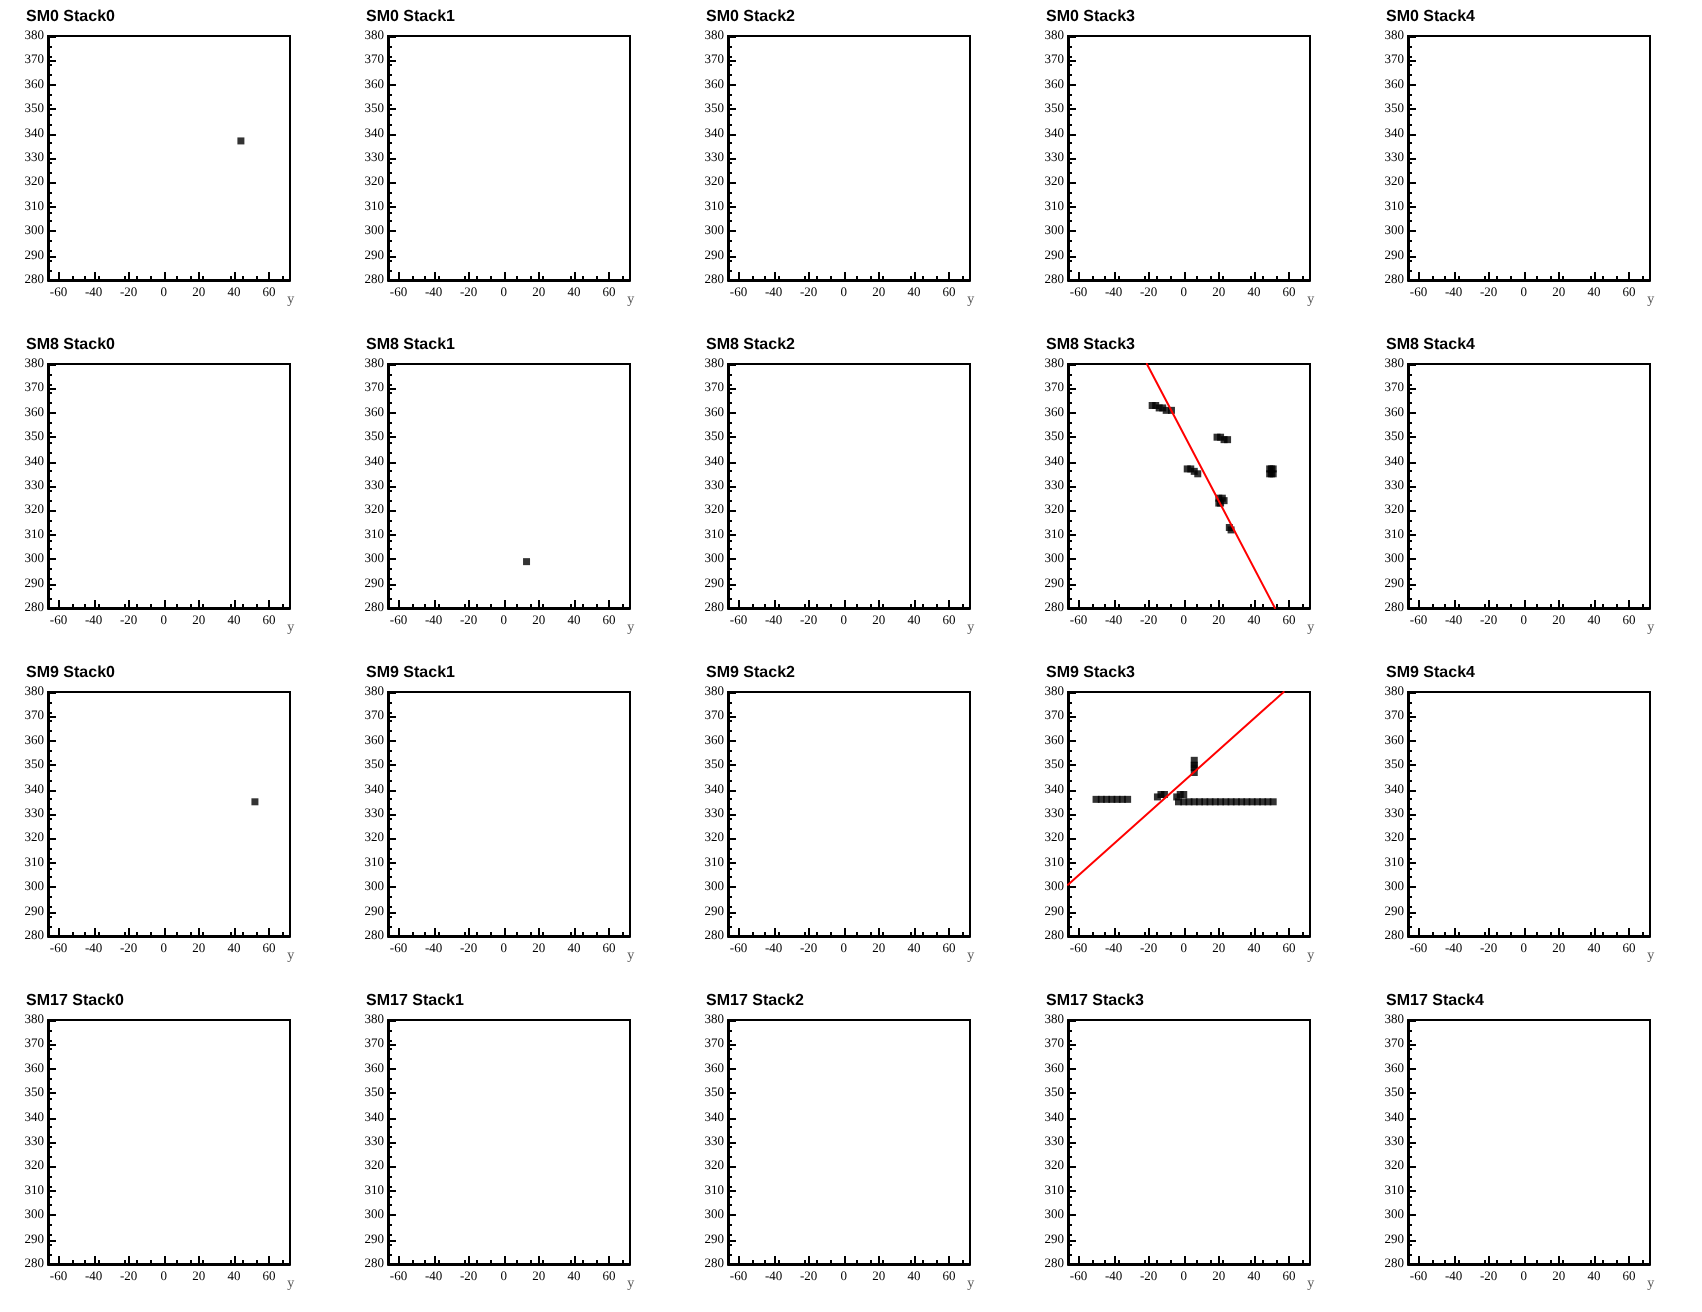 Image resolution: width=1702 pixels, height=1312 pixels. Describe the element at coordinates (1091, 16) in the screenshot. I see `chart-title: SM0 Stack3` at that location.